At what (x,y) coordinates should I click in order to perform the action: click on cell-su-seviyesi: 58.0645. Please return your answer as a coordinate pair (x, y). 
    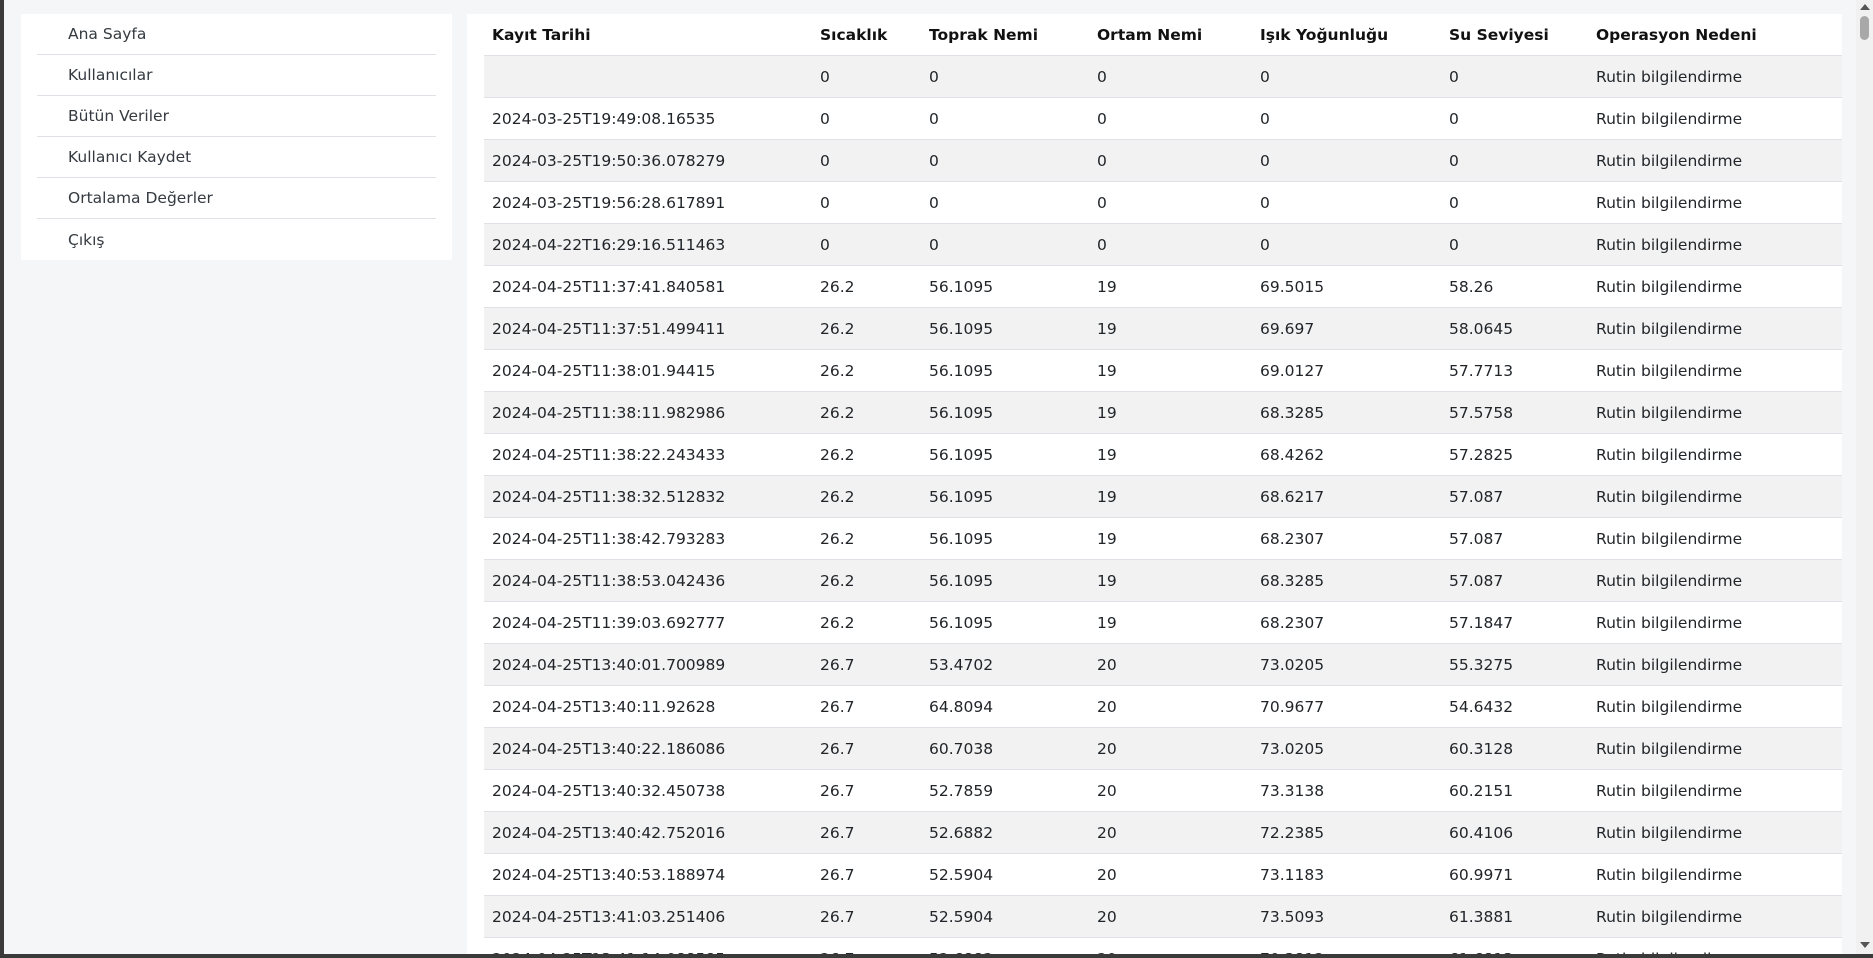
    Looking at the image, I should click on (1514, 328).